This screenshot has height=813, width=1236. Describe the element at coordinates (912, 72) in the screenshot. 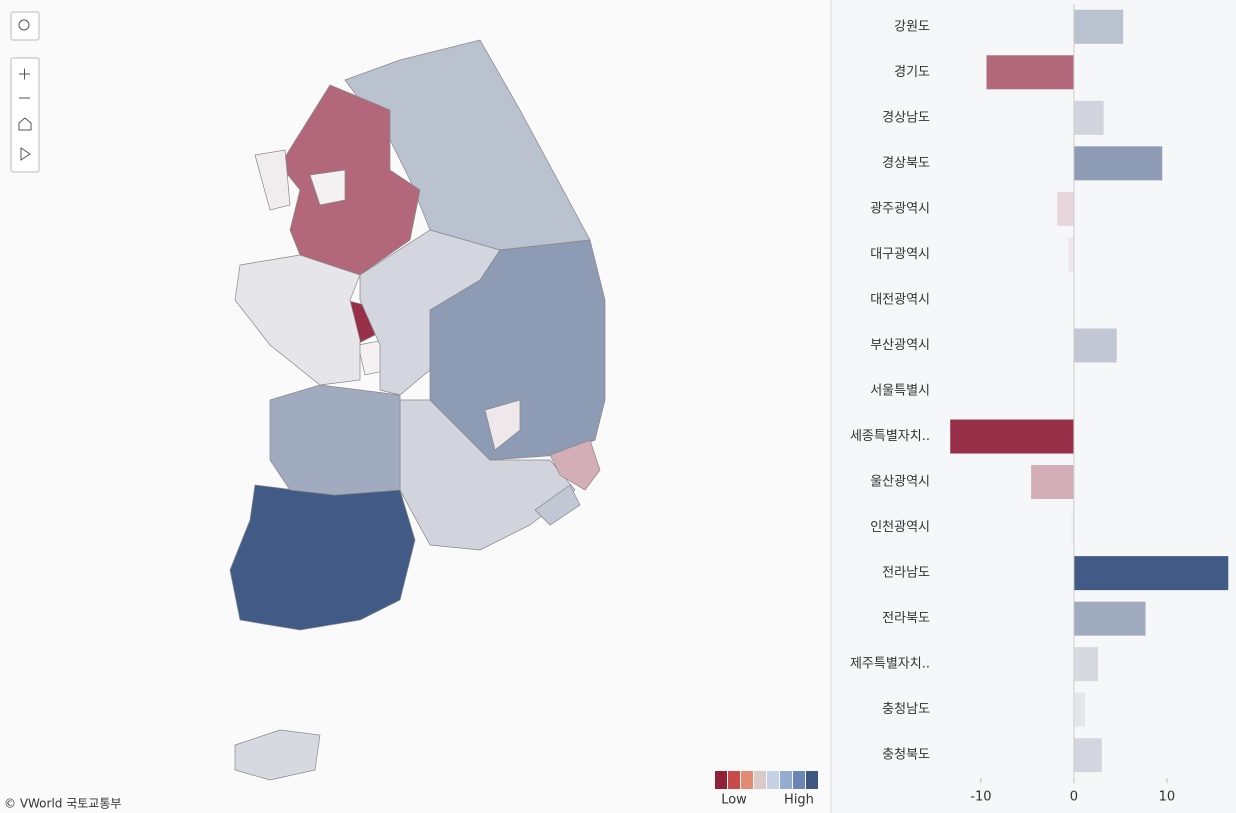

I see `category-label: 경기도` at that location.